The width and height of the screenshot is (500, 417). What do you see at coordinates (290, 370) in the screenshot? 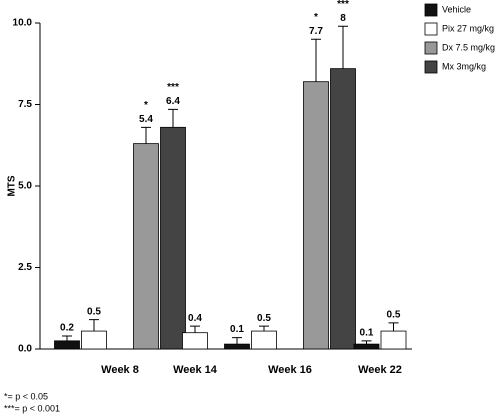
I see `x-tick-label: Week 16` at bounding box center [290, 370].